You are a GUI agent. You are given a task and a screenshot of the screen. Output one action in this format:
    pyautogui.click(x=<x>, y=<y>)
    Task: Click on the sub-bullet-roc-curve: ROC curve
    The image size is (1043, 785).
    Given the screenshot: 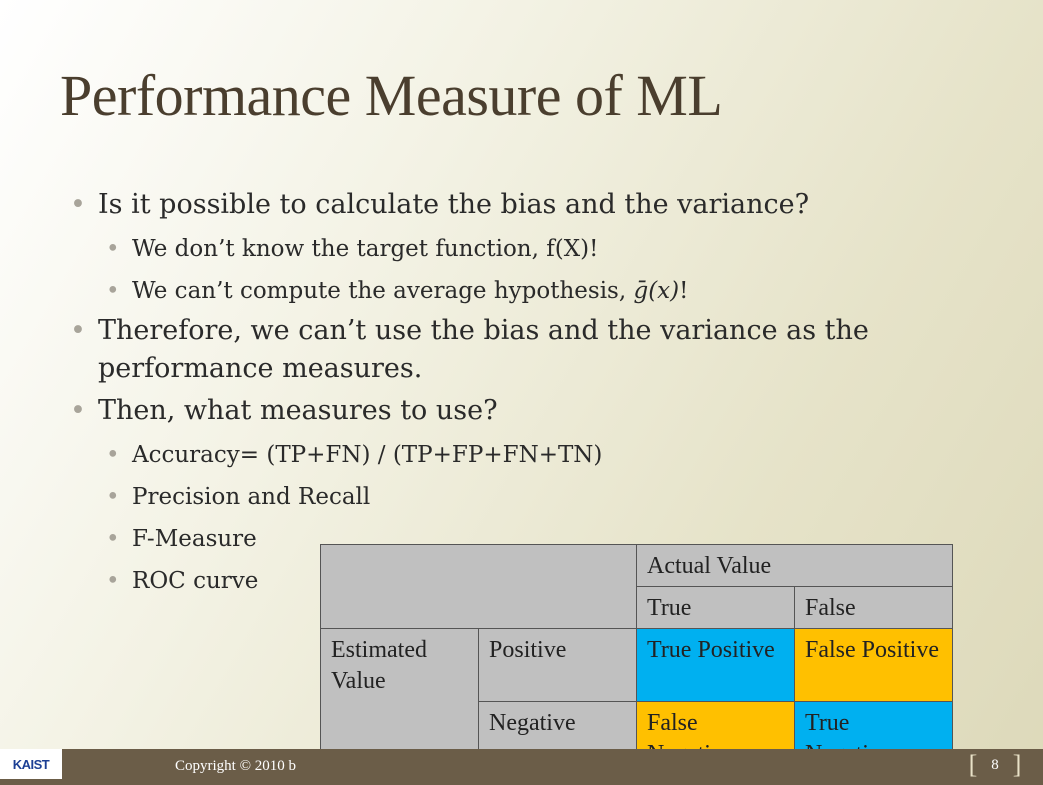 What is the action you would take?
    pyautogui.click(x=520, y=581)
    